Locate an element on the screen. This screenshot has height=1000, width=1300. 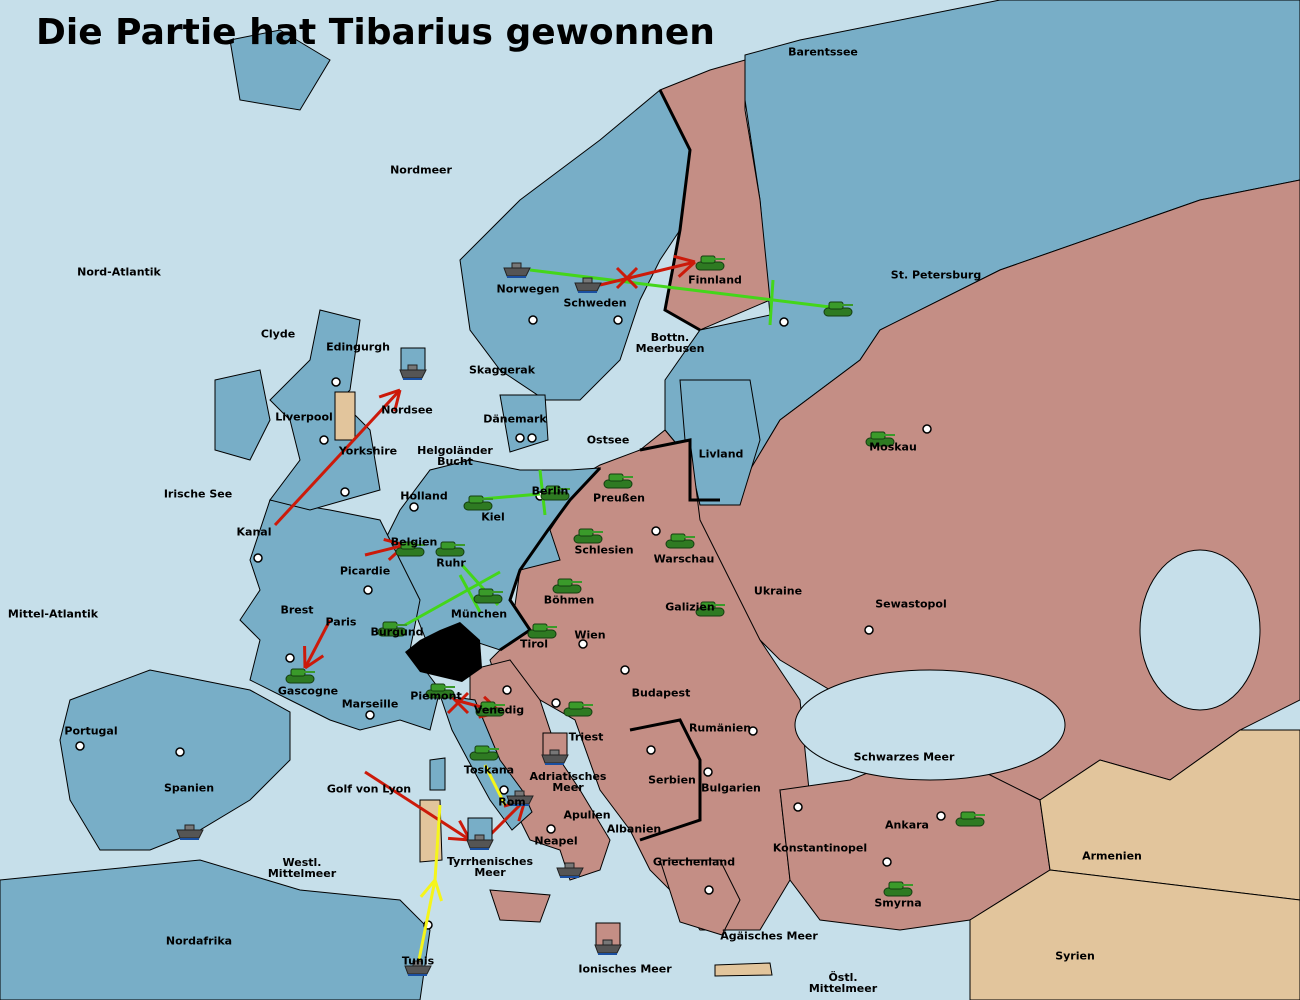
region-balkans-austria is located at coordinates (650, 685).